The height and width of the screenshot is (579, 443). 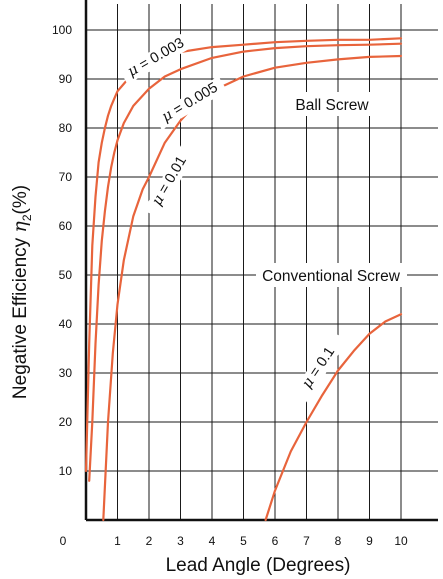 I want to click on y-tick-label-90: 90, so click(x=66, y=79).